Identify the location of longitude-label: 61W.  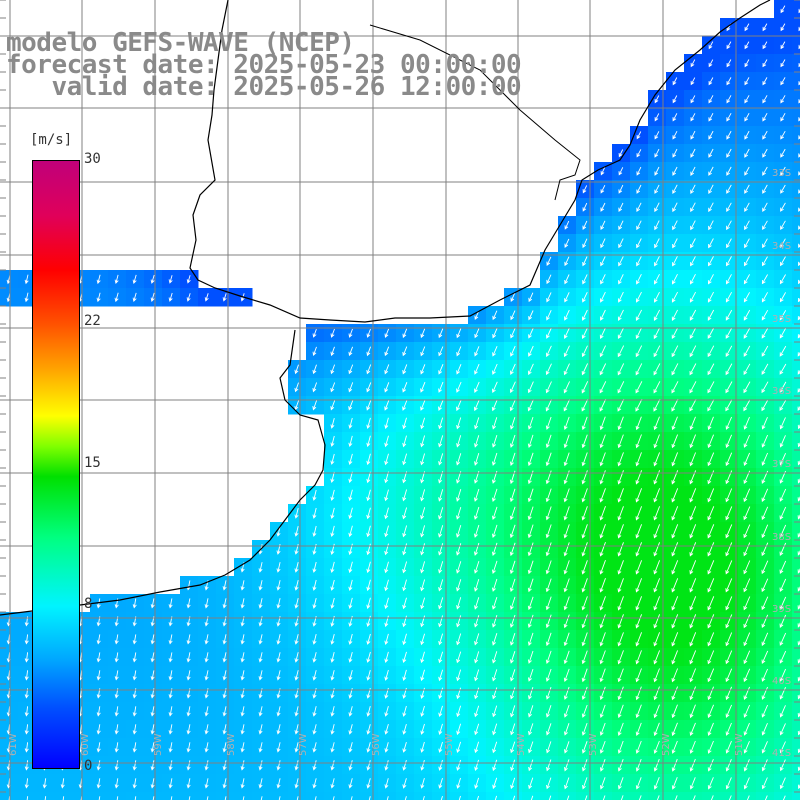
(13, 744).